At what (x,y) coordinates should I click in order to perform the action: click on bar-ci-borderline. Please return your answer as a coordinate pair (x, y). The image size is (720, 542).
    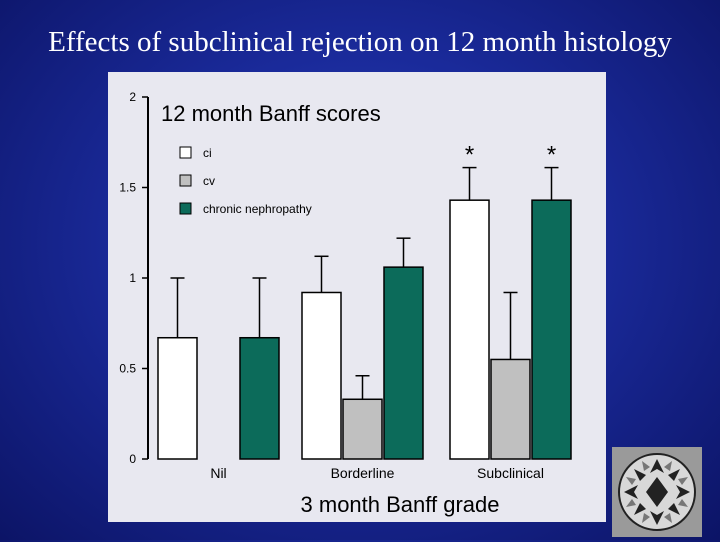
    Looking at the image, I should click on (321, 375).